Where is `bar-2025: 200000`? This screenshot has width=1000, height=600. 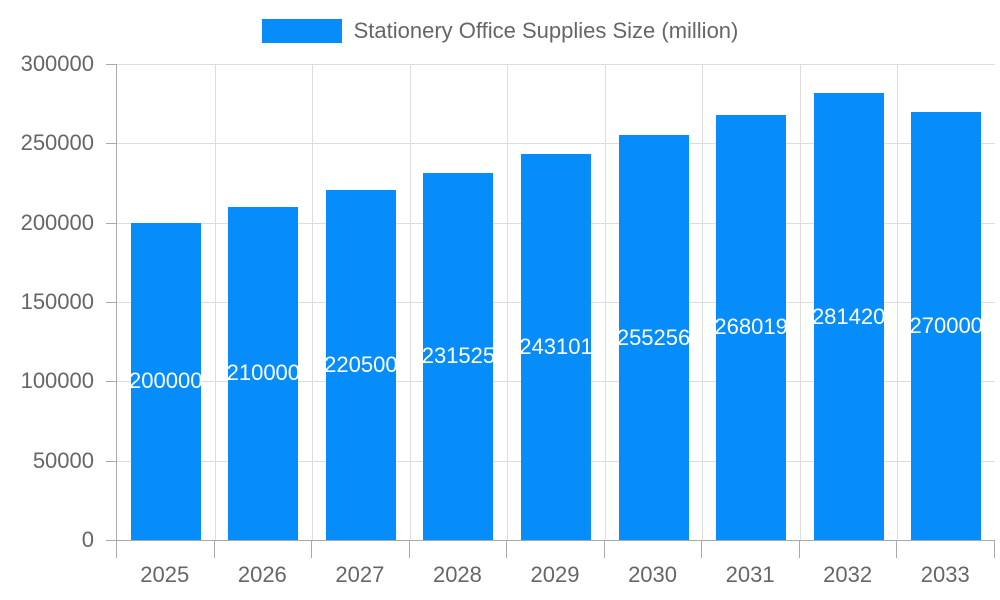
bar-2025: 200000 is located at coordinates (166, 381).